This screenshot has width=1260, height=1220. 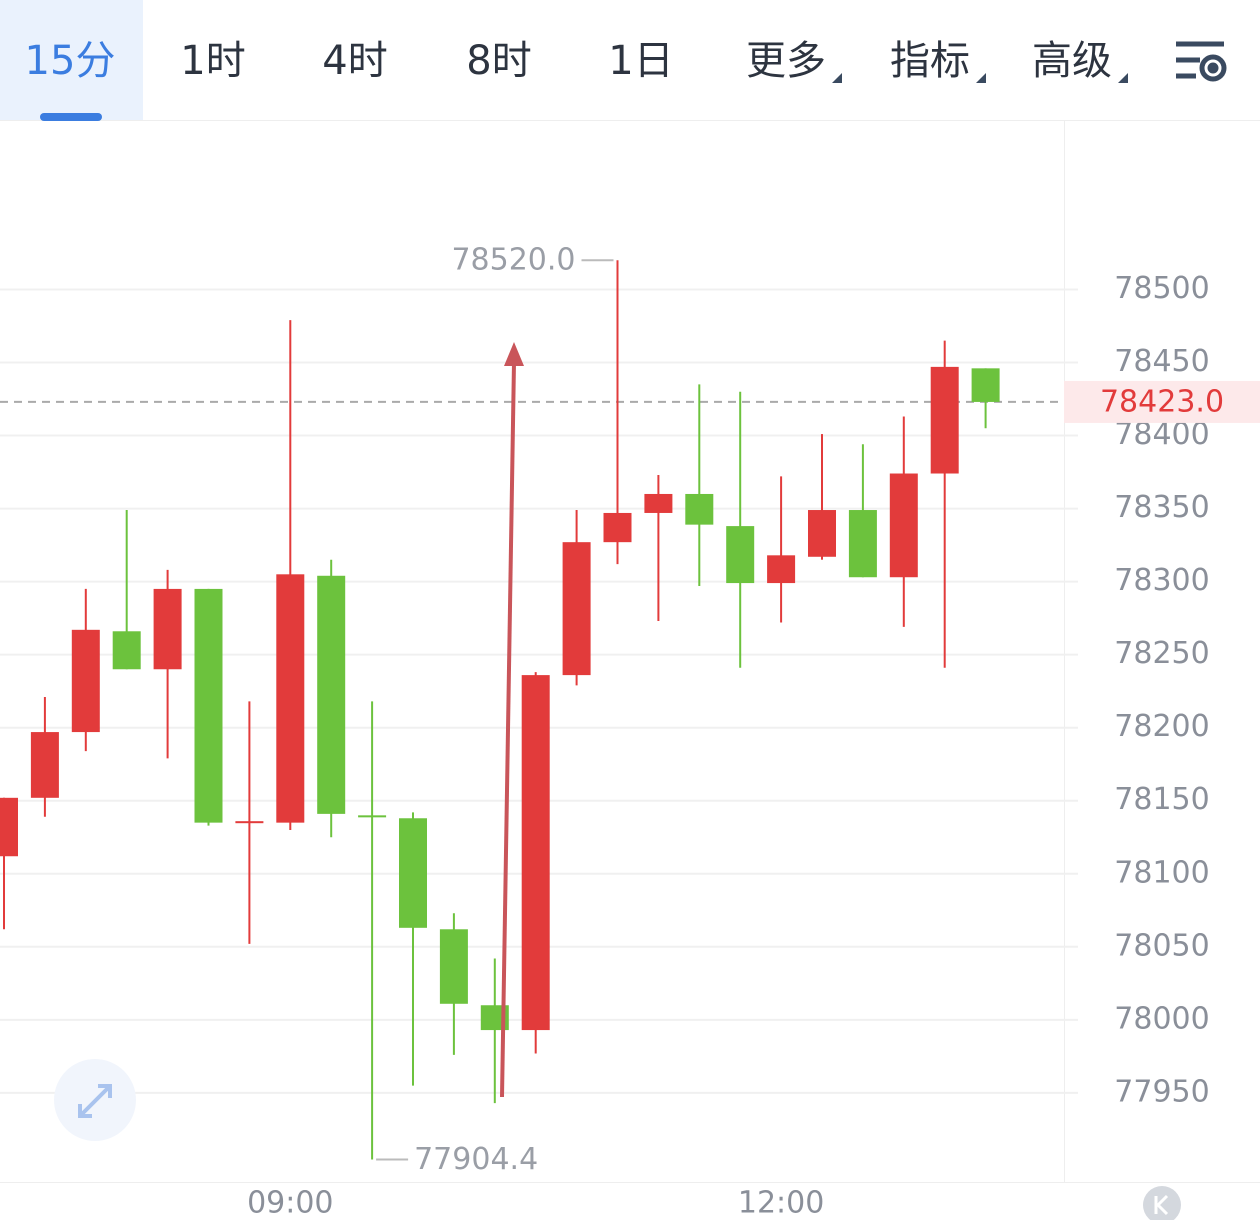 I want to click on y-tick-label: 78500, so click(x=1161, y=288).